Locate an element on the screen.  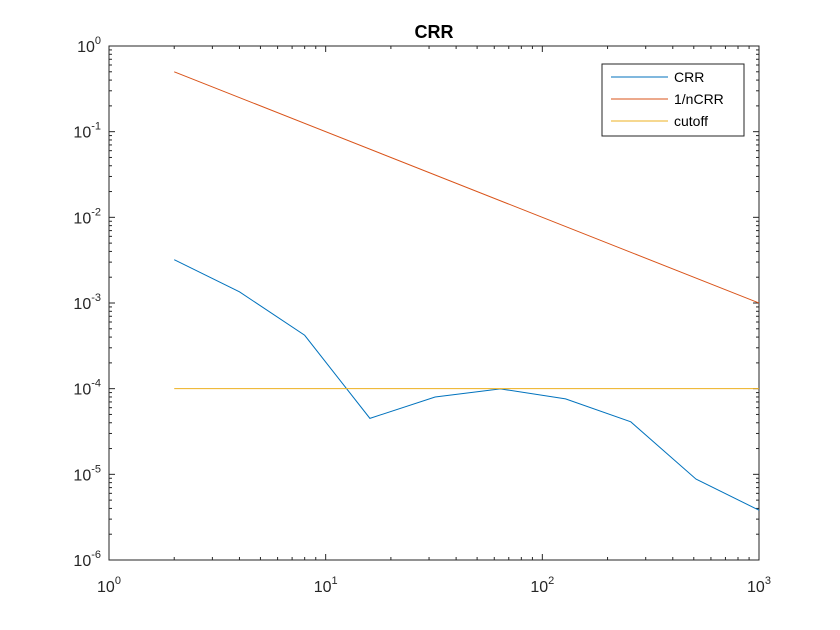
legend-label: CRR is located at coordinates (689, 77).